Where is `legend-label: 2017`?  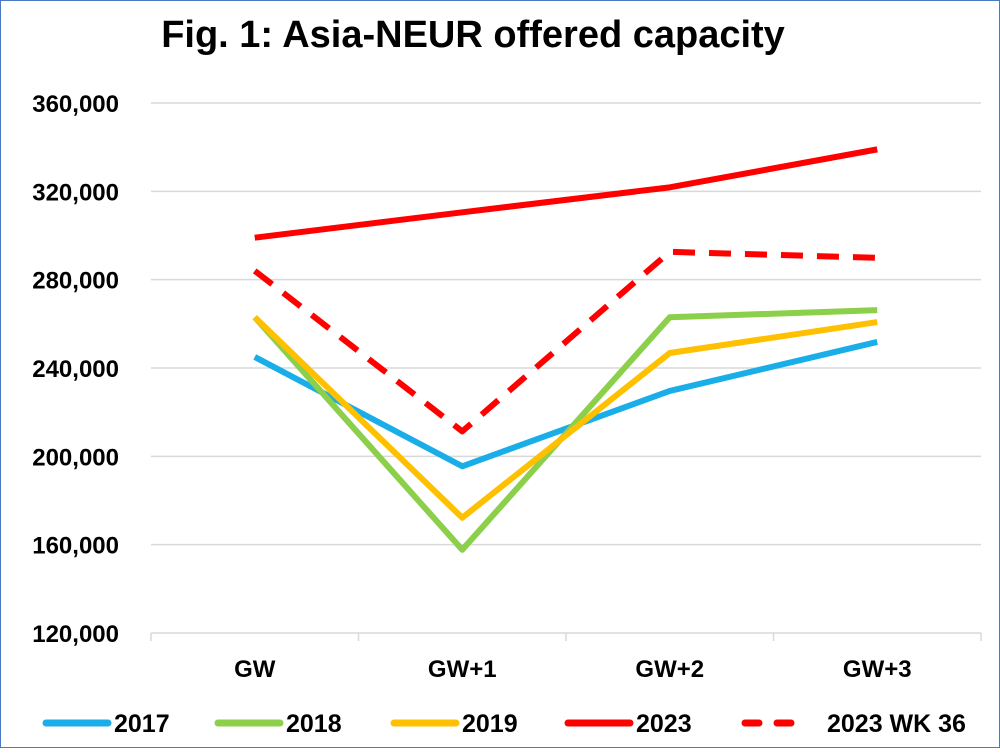
legend-label: 2017 is located at coordinates (142, 724).